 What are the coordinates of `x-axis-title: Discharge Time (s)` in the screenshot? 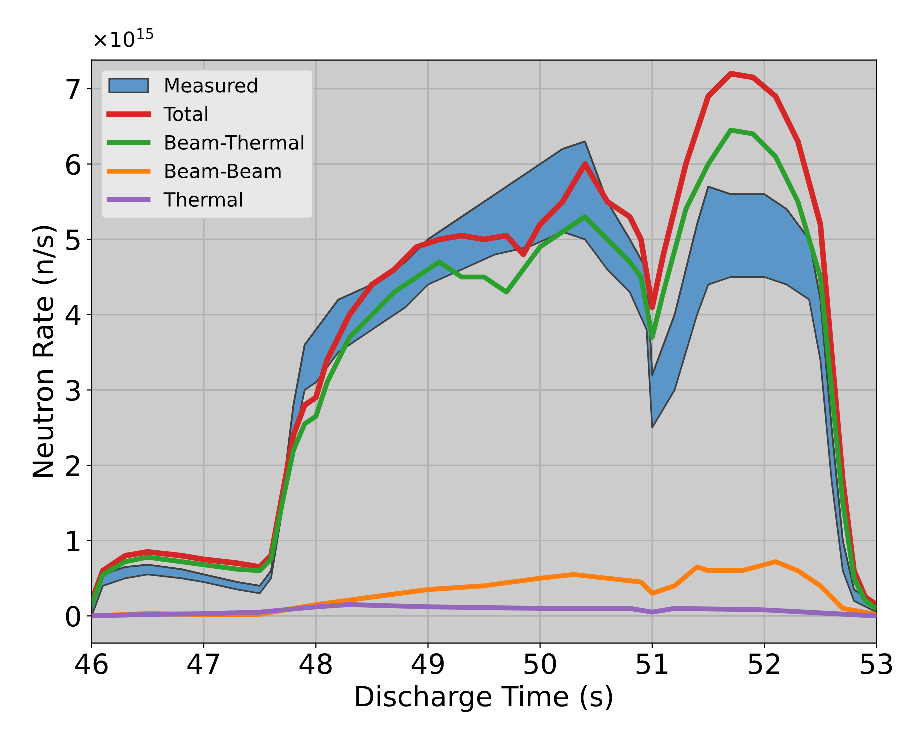 It's located at (484, 698).